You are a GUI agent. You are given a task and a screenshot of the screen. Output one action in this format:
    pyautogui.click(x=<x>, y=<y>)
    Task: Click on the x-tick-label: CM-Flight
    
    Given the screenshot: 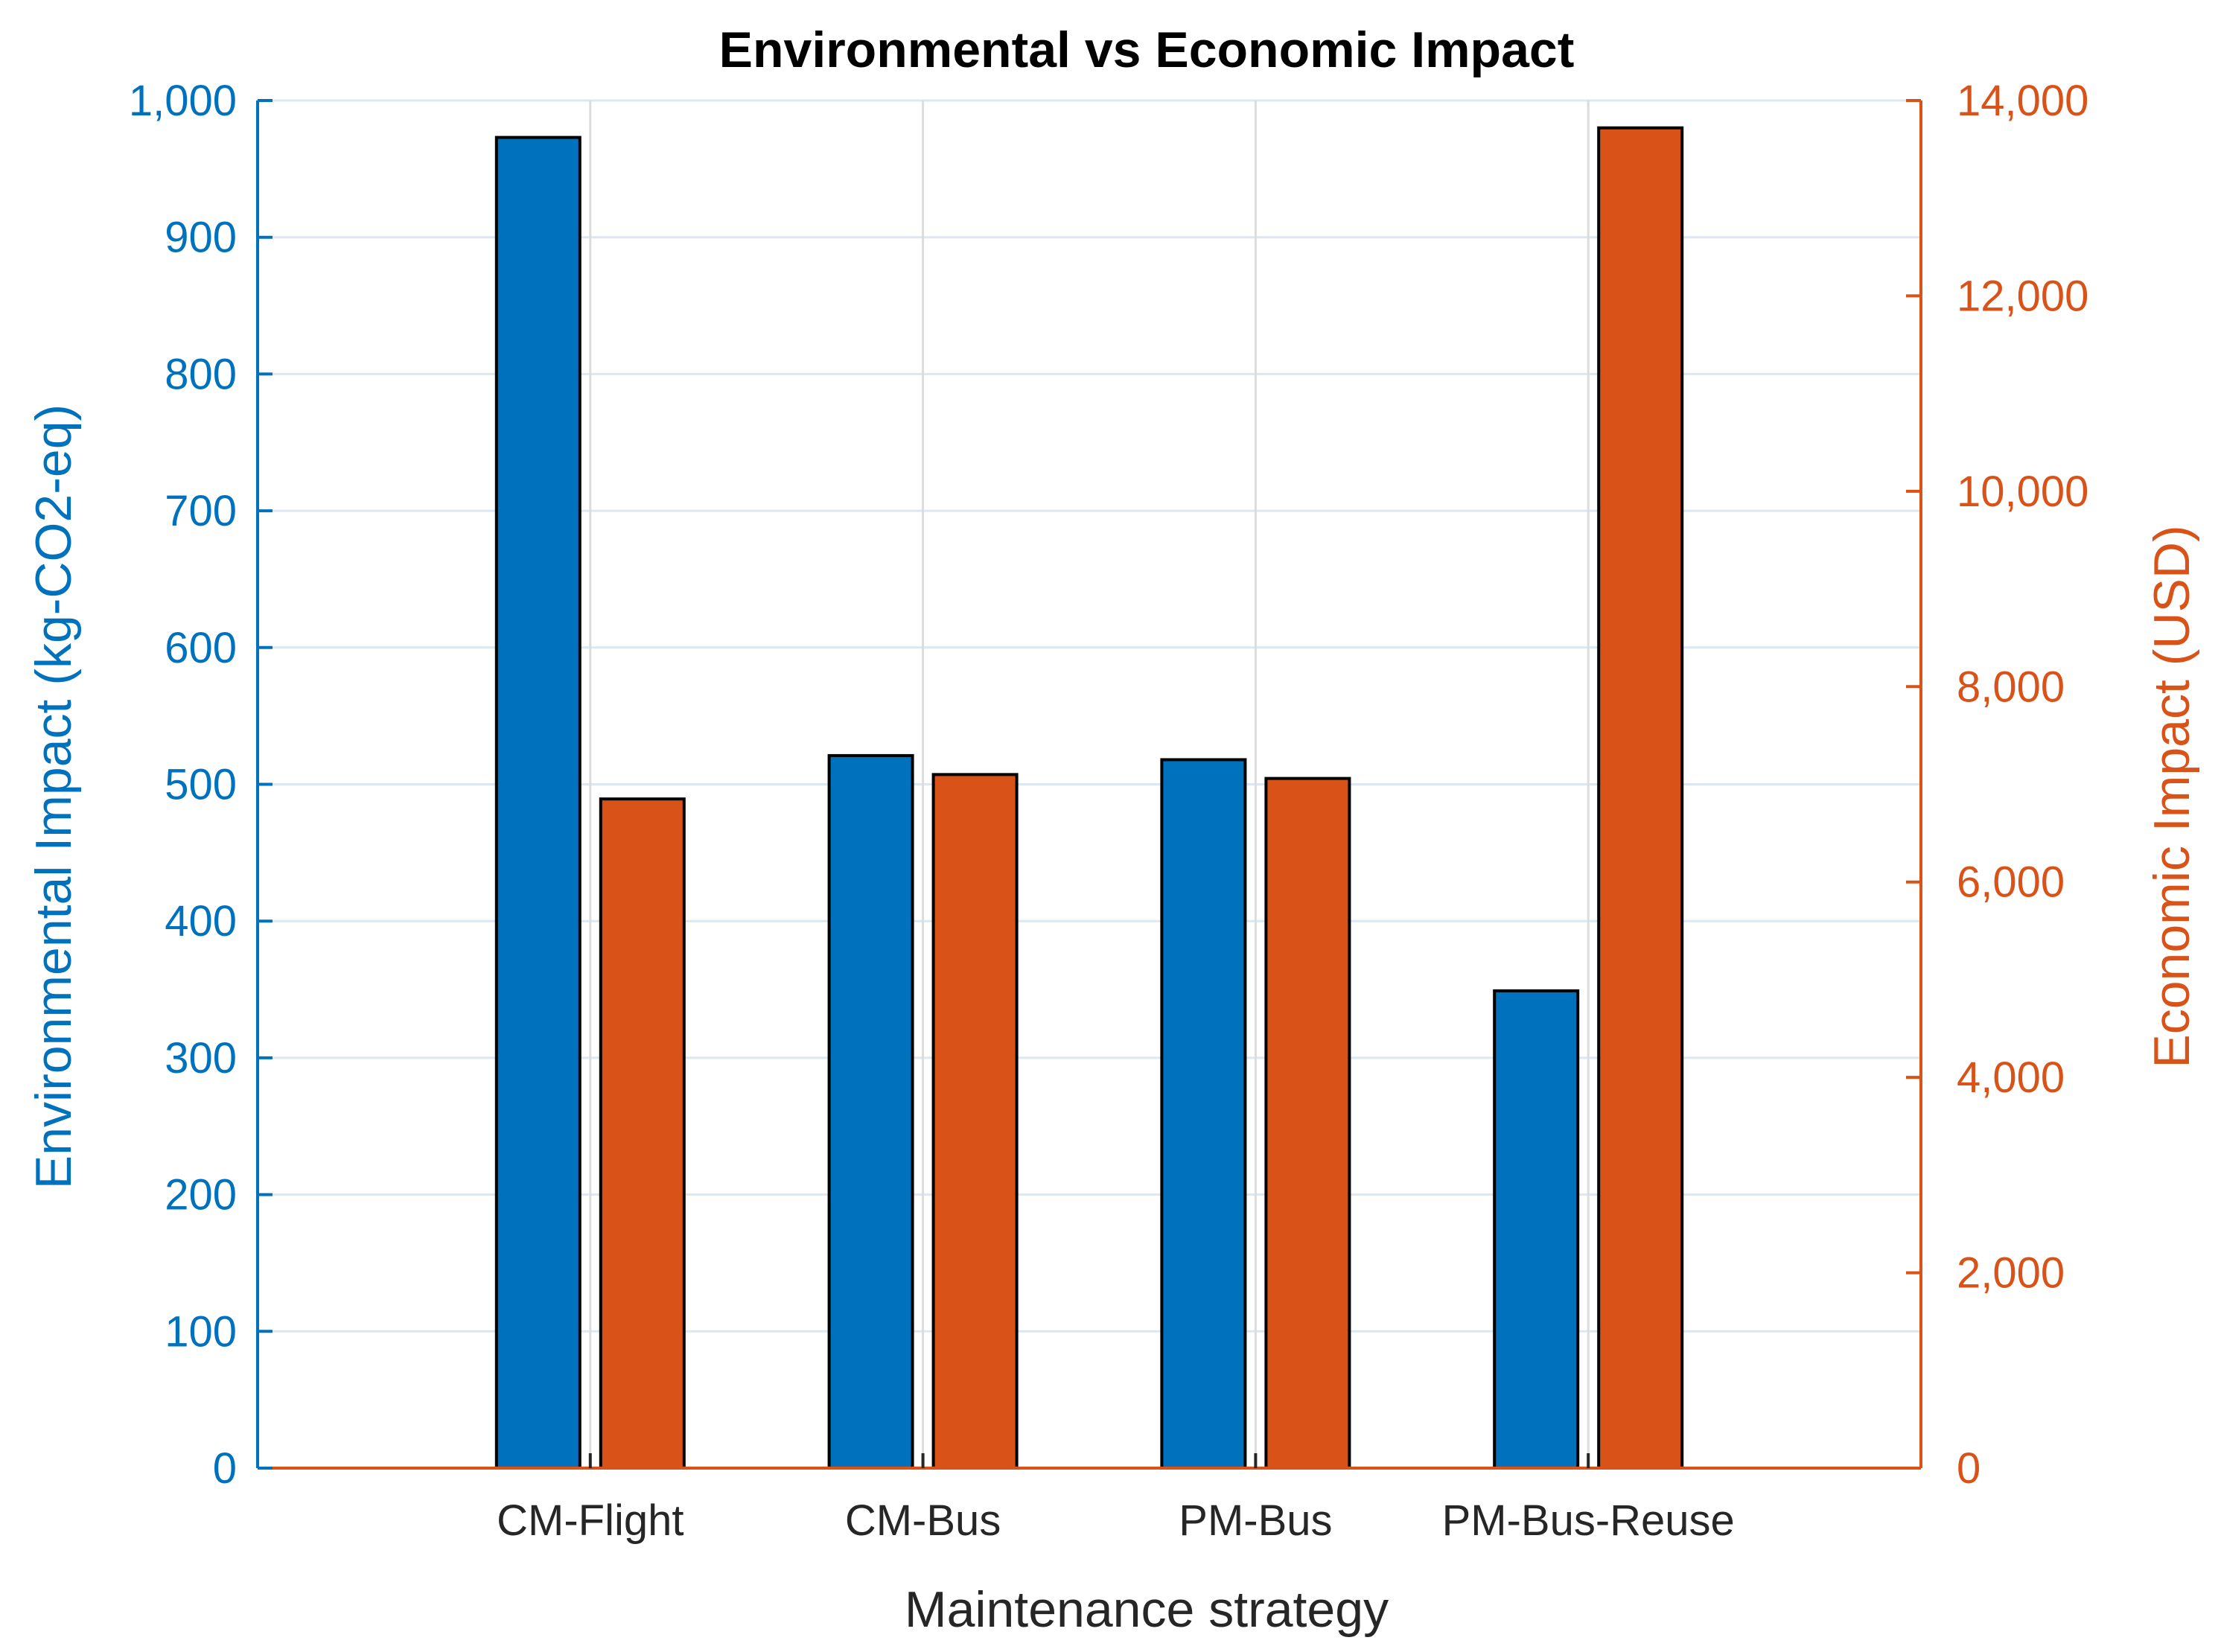 What is the action you would take?
    pyautogui.click(x=590, y=1520)
    